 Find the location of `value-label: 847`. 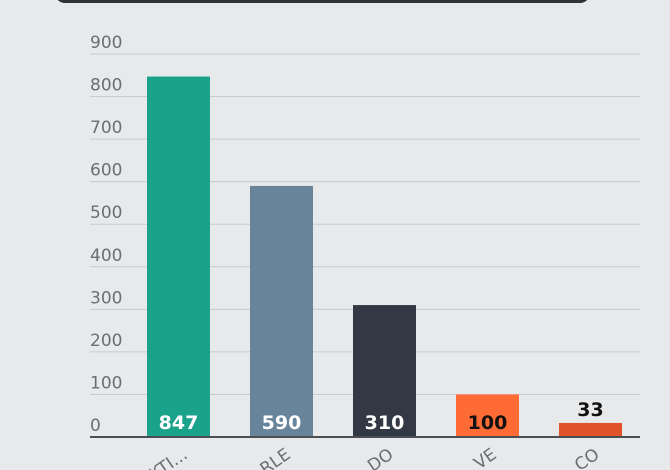

value-label: 847 is located at coordinates (179, 423).